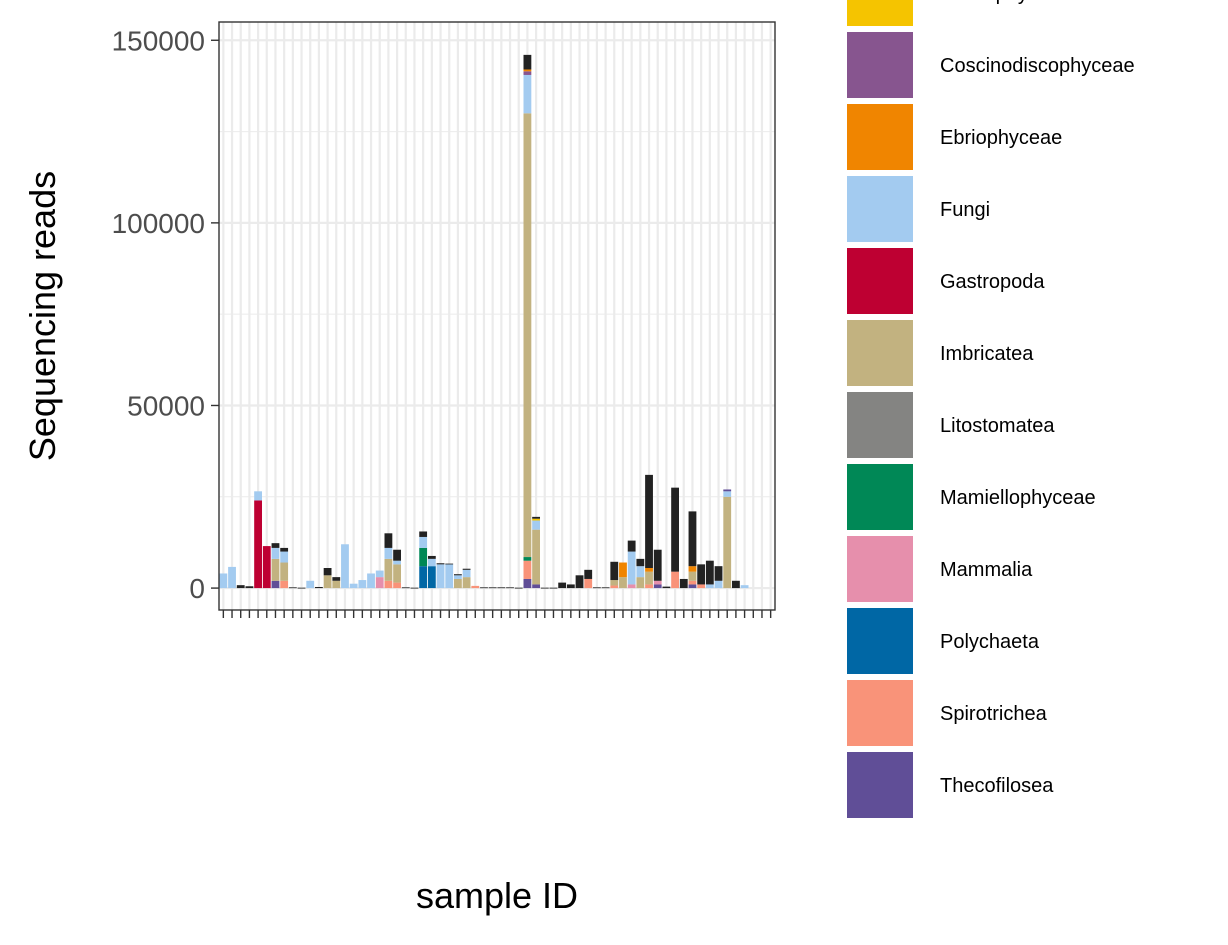 Image resolution: width=1228 pixels, height=945 pixels. I want to click on legend-label: Polychaeta, so click(990, 642).